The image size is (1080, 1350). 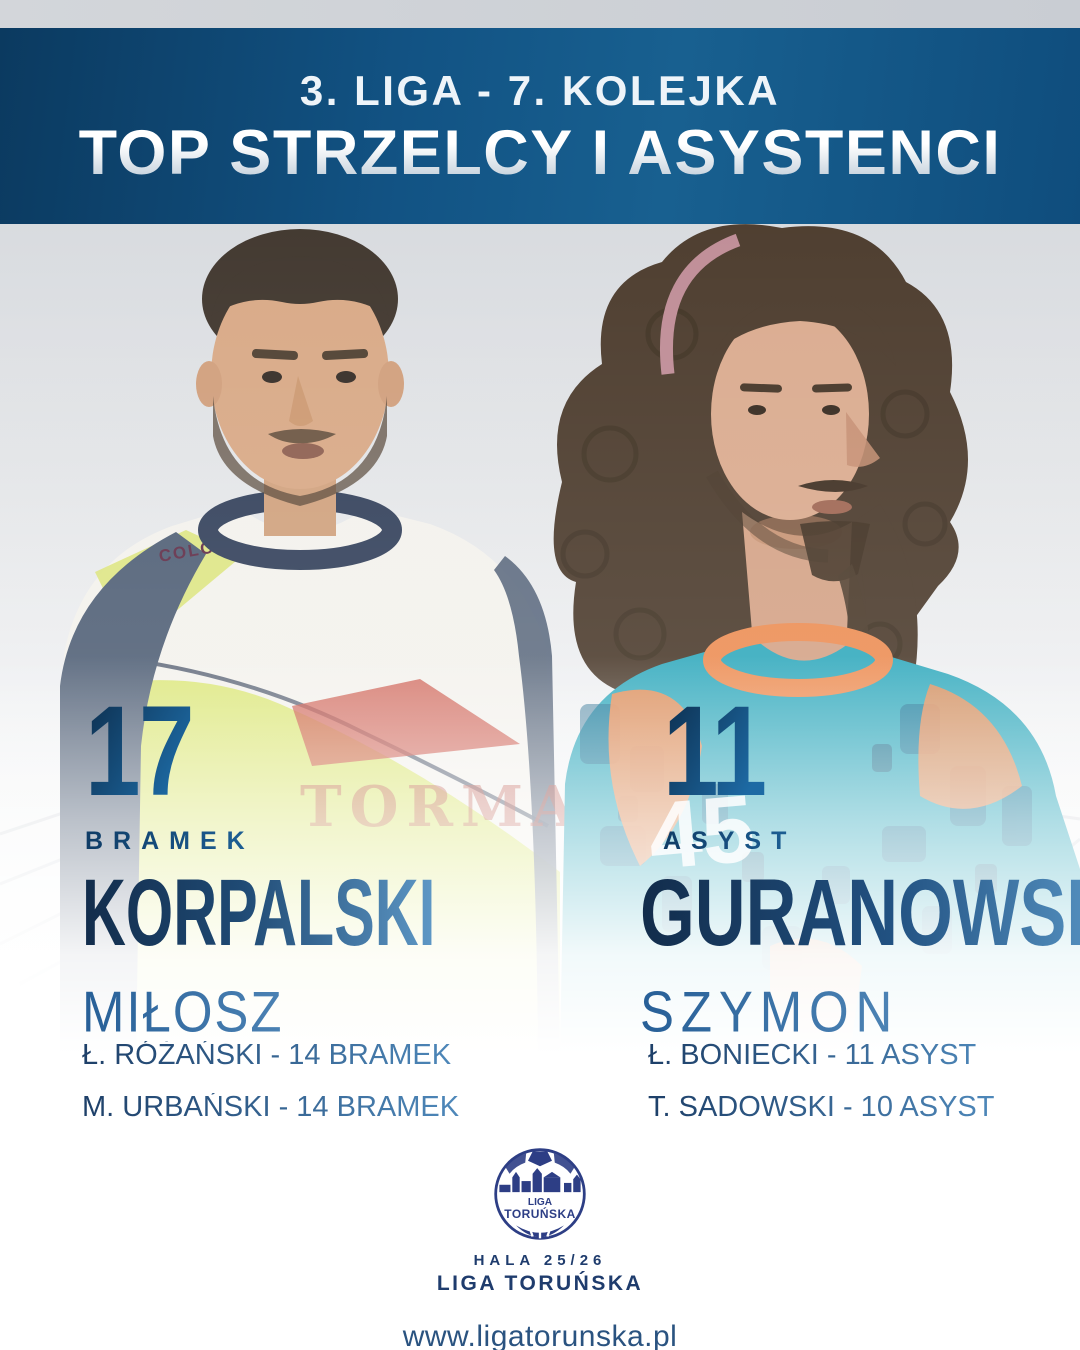 I want to click on assist-stat-label: ASYST, so click(x=730, y=840).